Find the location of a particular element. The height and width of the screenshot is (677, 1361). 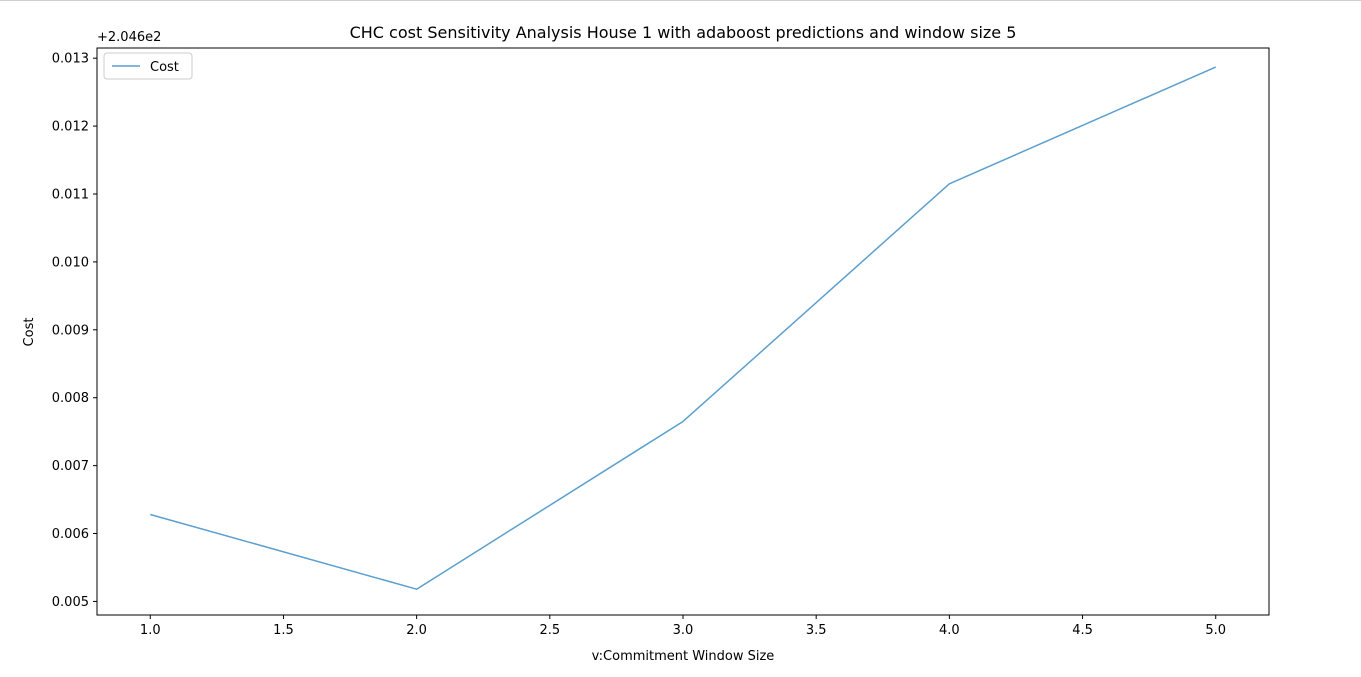

legend: Cost is located at coordinates (148, 66).